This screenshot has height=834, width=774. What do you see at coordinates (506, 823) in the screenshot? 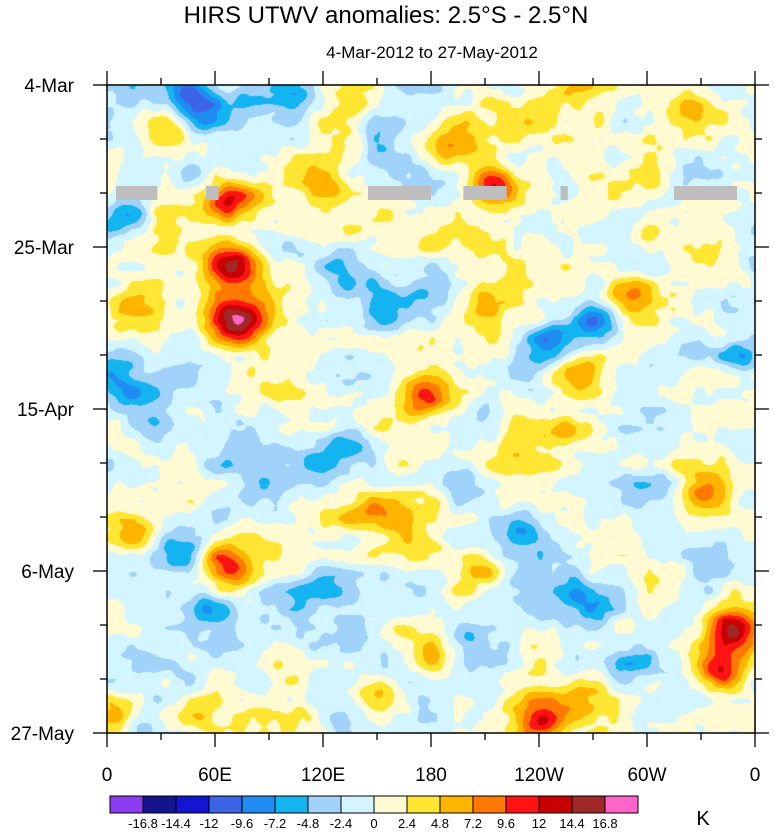
I see `colorbar-label: 9.6` at bounding box center [506, 823].